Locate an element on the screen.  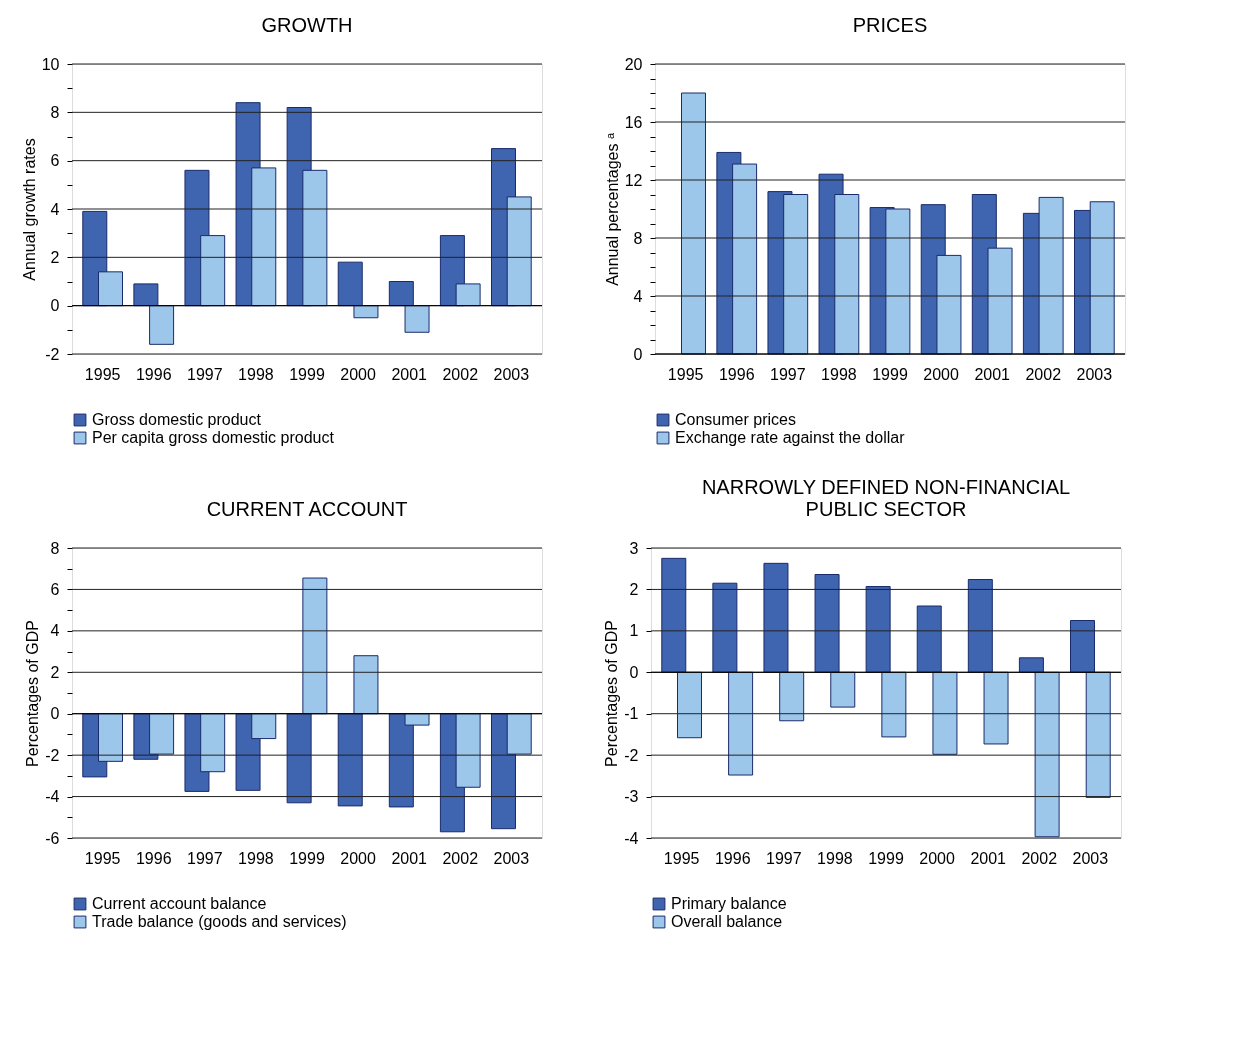
chart-title: PRICES is located at coordinates (890, 25).